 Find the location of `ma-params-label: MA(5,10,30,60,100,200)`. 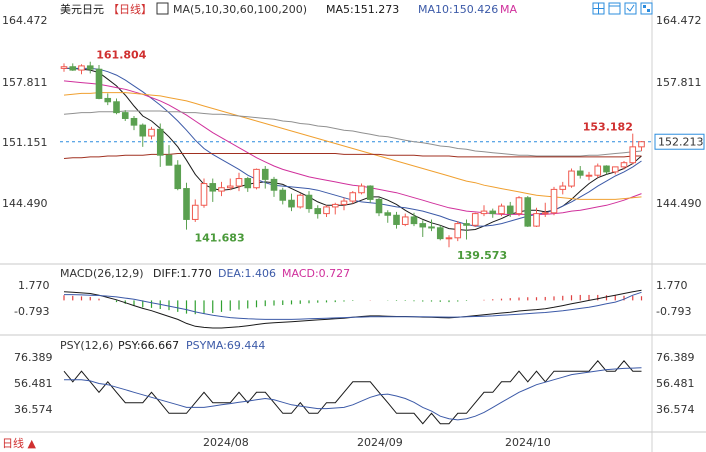

ma-params-label: MA(5,10,30,60,100,200) is located at coordinates (240, 9).